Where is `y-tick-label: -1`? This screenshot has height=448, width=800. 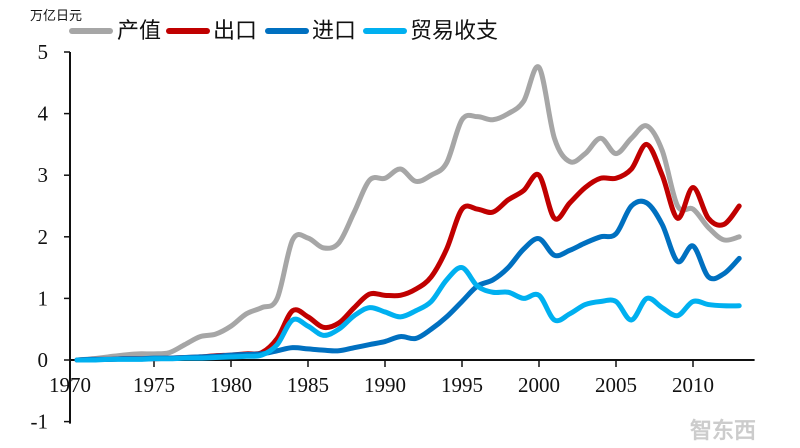
y-tick-label: -1 is located at coordinates (40, 422).